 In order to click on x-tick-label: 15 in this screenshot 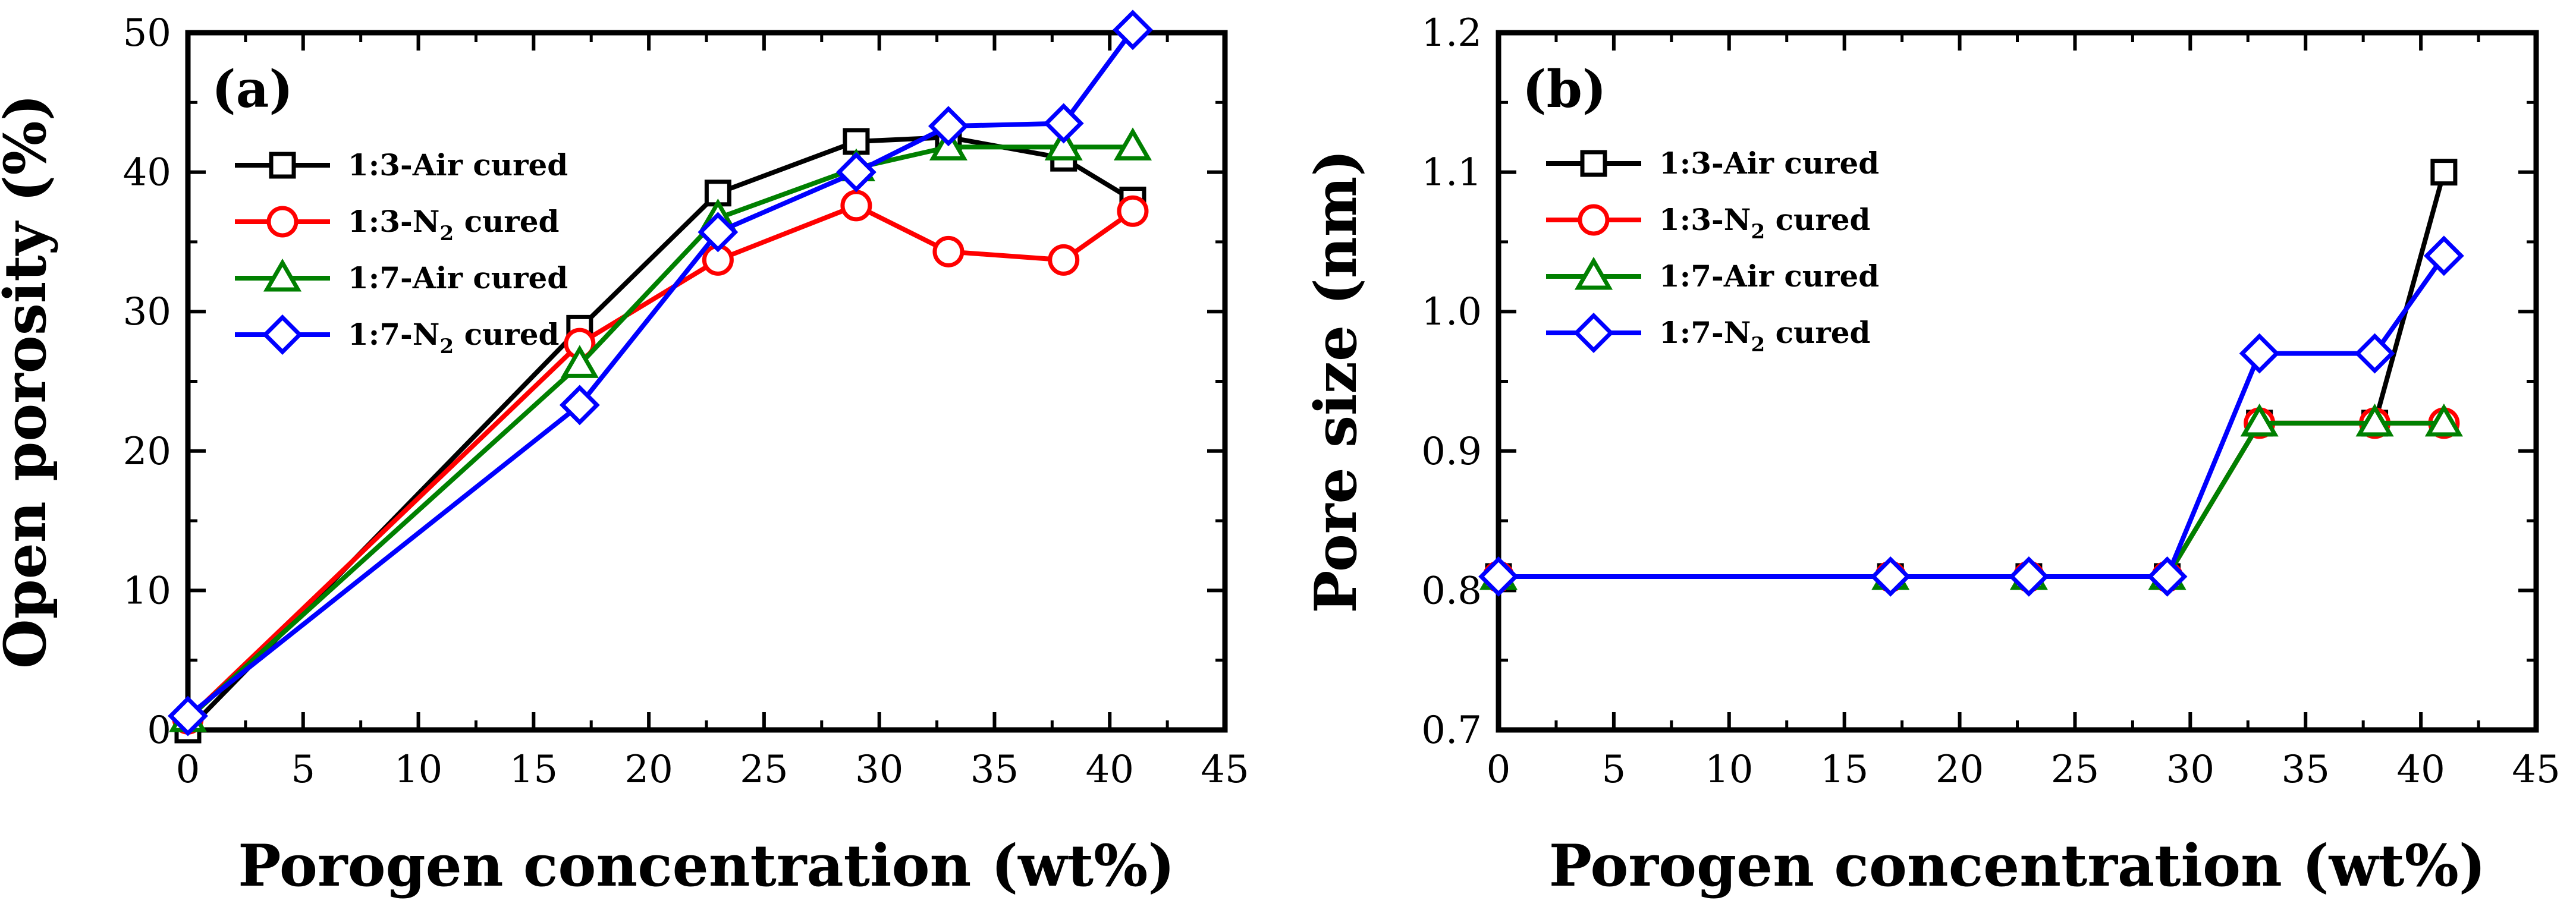, I will do `click(534, 770)`.